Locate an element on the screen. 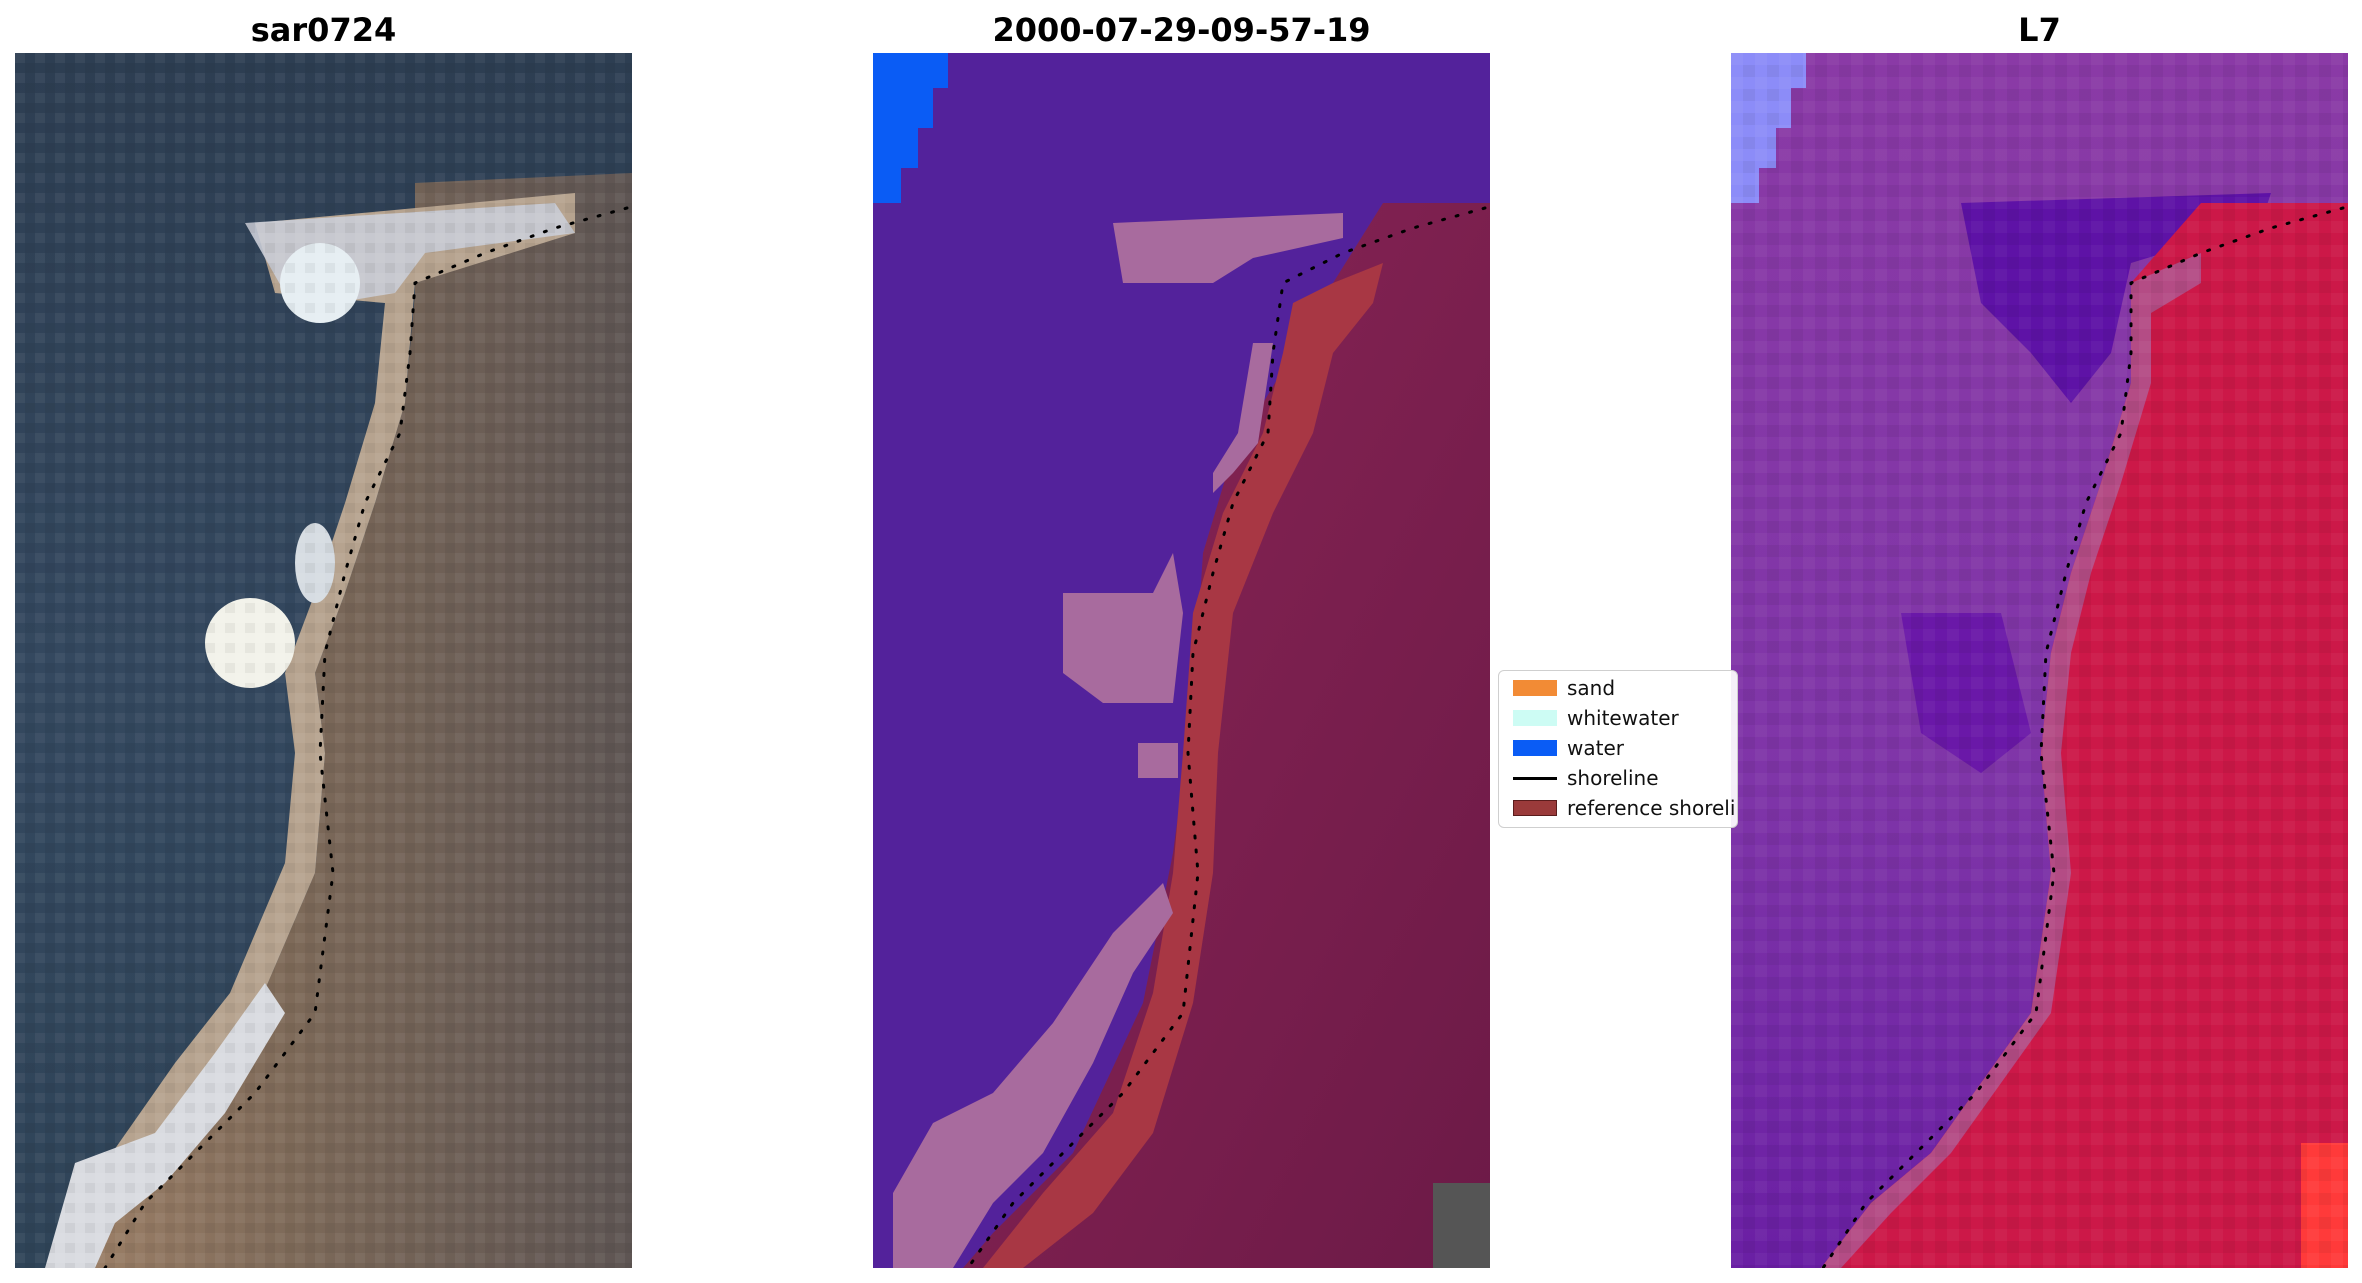 The height and width of the screenshot is (1283, 2362). legend-item-reference-shoreline: reference shoreline buffer is located at coordinates (1622, 808).